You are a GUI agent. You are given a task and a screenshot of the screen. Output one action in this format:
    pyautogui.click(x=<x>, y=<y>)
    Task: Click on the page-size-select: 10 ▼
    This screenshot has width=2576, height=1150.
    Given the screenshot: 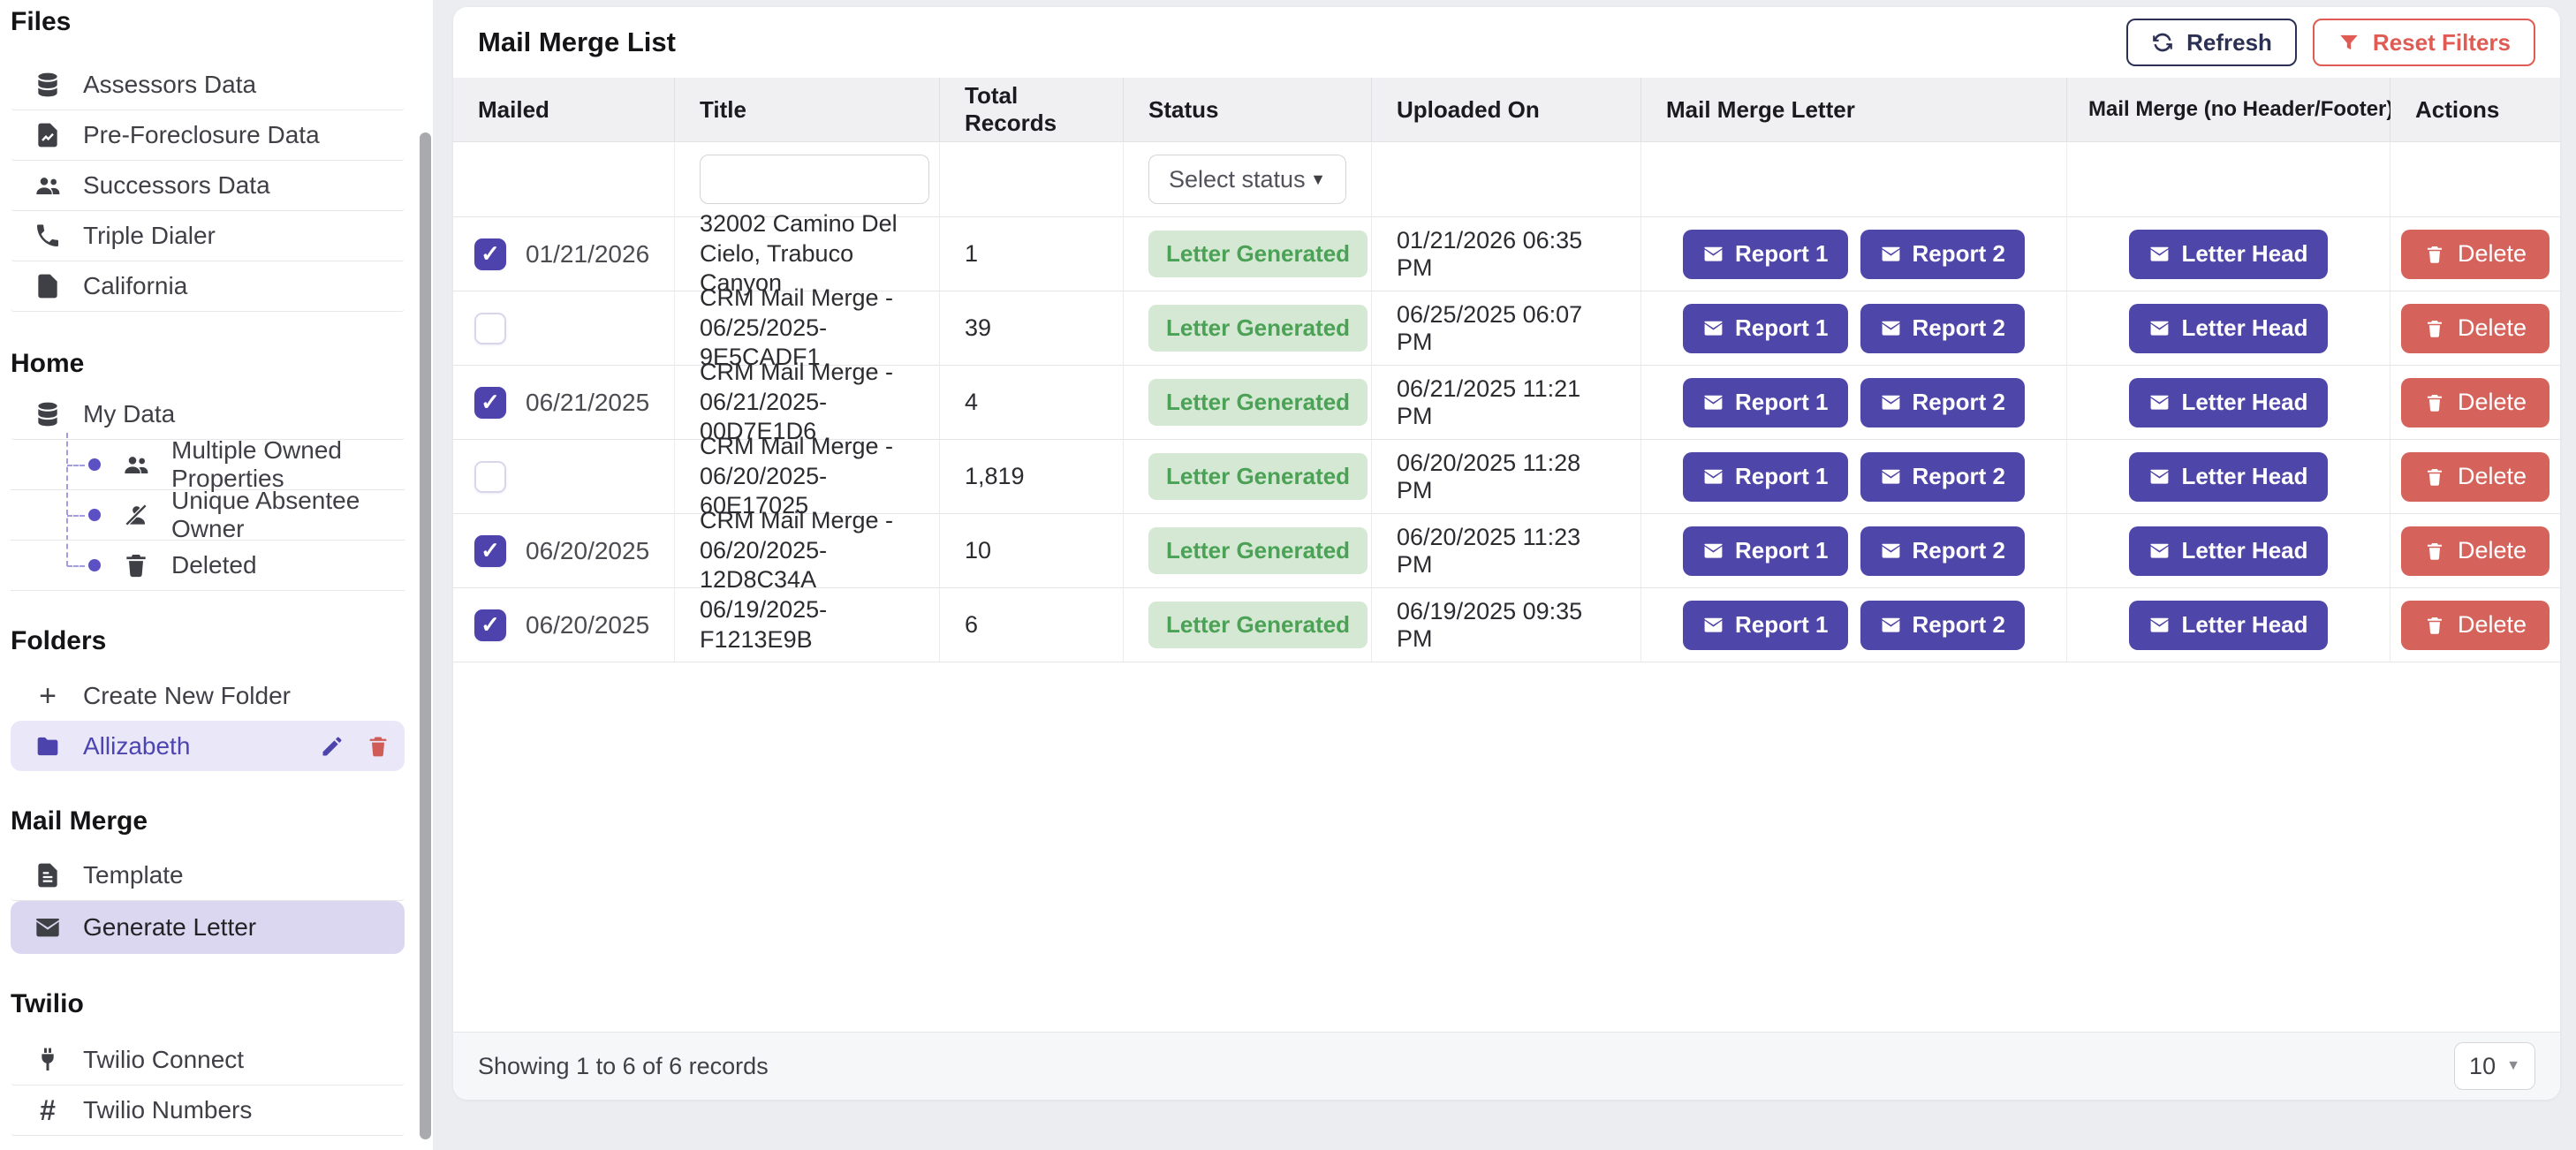 What is the action you would take?
    pyautogui.click(x=2495, y=1066)
    